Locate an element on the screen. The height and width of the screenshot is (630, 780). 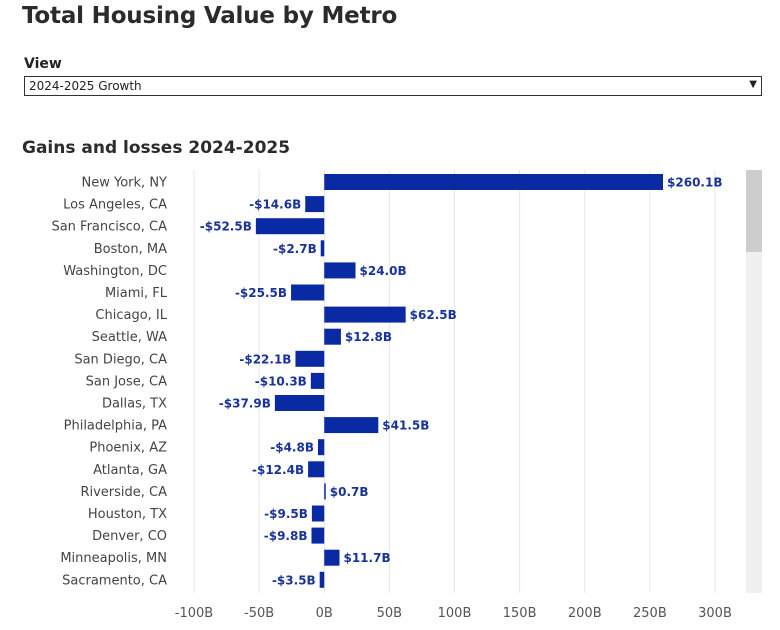
data-label: $41.5B is located at coordinates (405, 426).